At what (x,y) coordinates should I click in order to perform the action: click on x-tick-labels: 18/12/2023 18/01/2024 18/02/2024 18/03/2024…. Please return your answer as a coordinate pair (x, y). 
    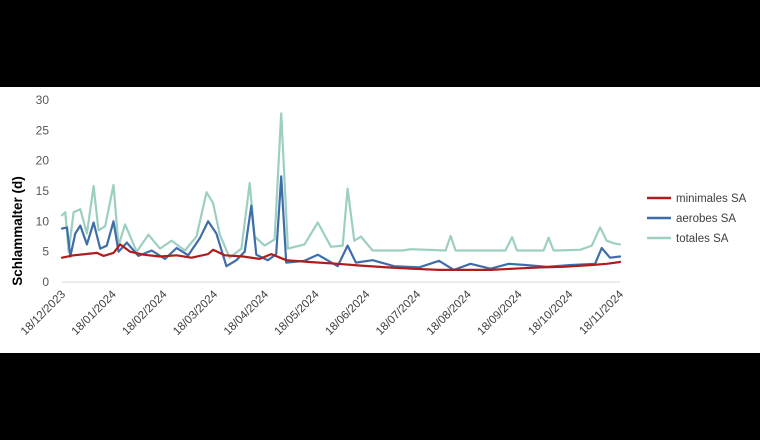
    Looking at the image, I should click on (323, 313).